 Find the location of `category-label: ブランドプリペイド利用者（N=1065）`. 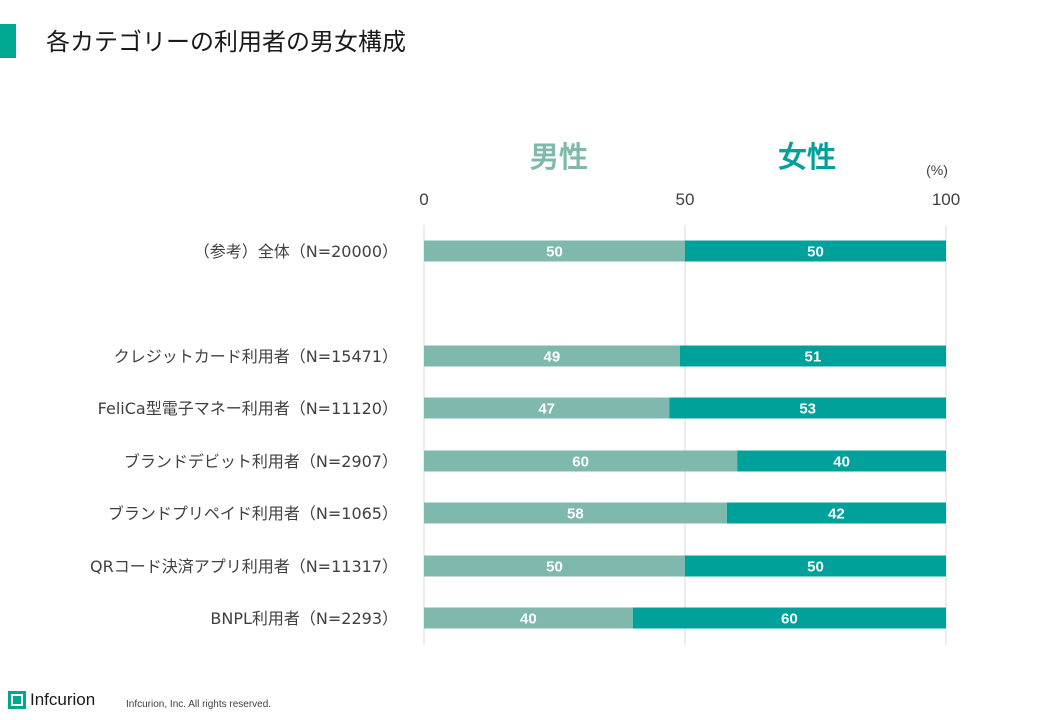

category-label: ブランドプリペイド利用者（N=1065） is located at coordinates (253, 513).